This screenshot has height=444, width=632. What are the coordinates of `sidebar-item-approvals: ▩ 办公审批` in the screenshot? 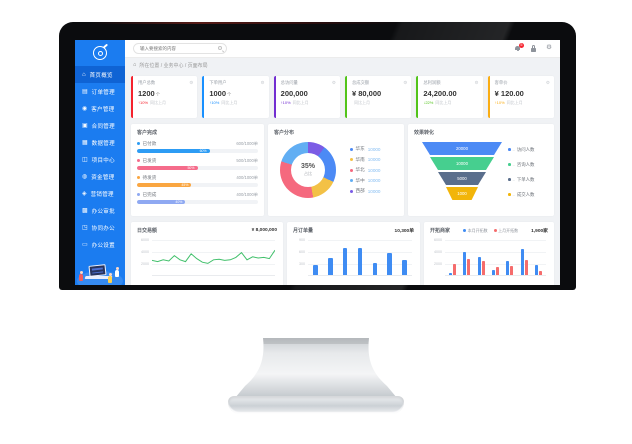 It's located at (100, 210).